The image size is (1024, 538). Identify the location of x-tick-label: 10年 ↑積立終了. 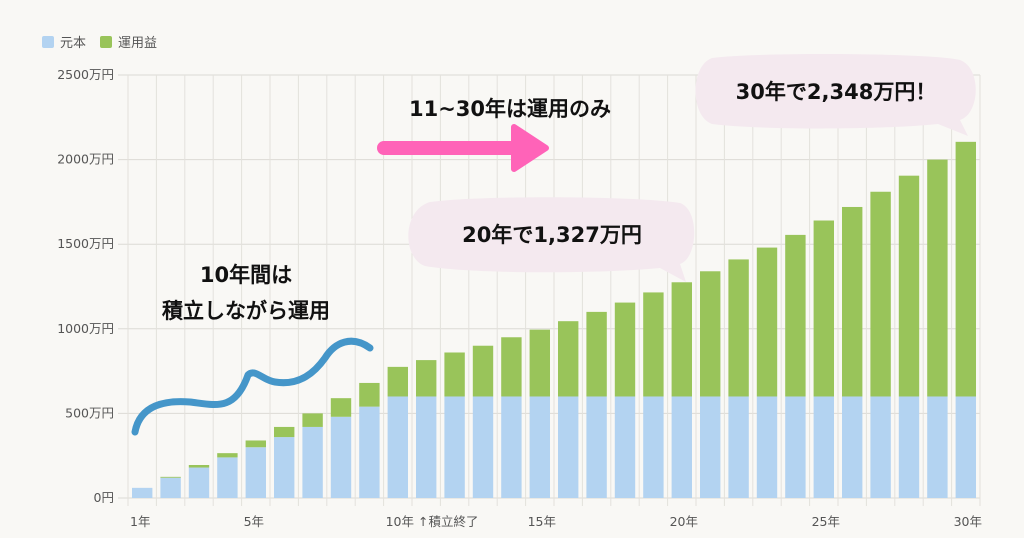
(432, 521).